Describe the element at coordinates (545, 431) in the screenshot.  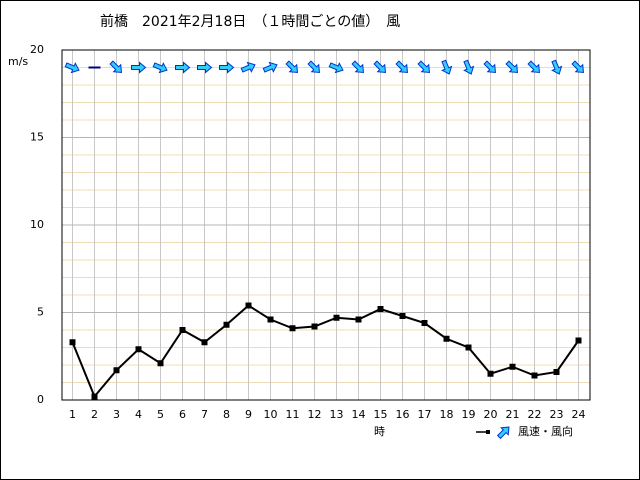
I see `legend-label: 風速・風向` at that location.